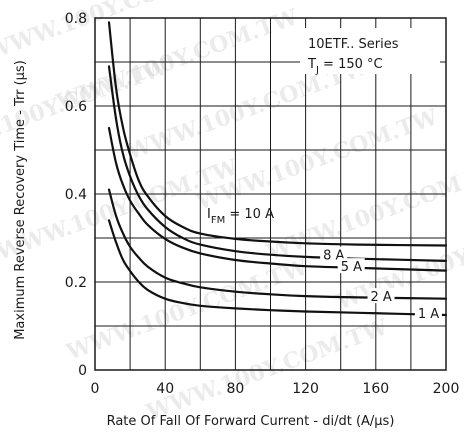  What do you see at coordinates (235, 389) in the screenshot?
I see `x-tick-label: 80` at bounding box center [235, 389].